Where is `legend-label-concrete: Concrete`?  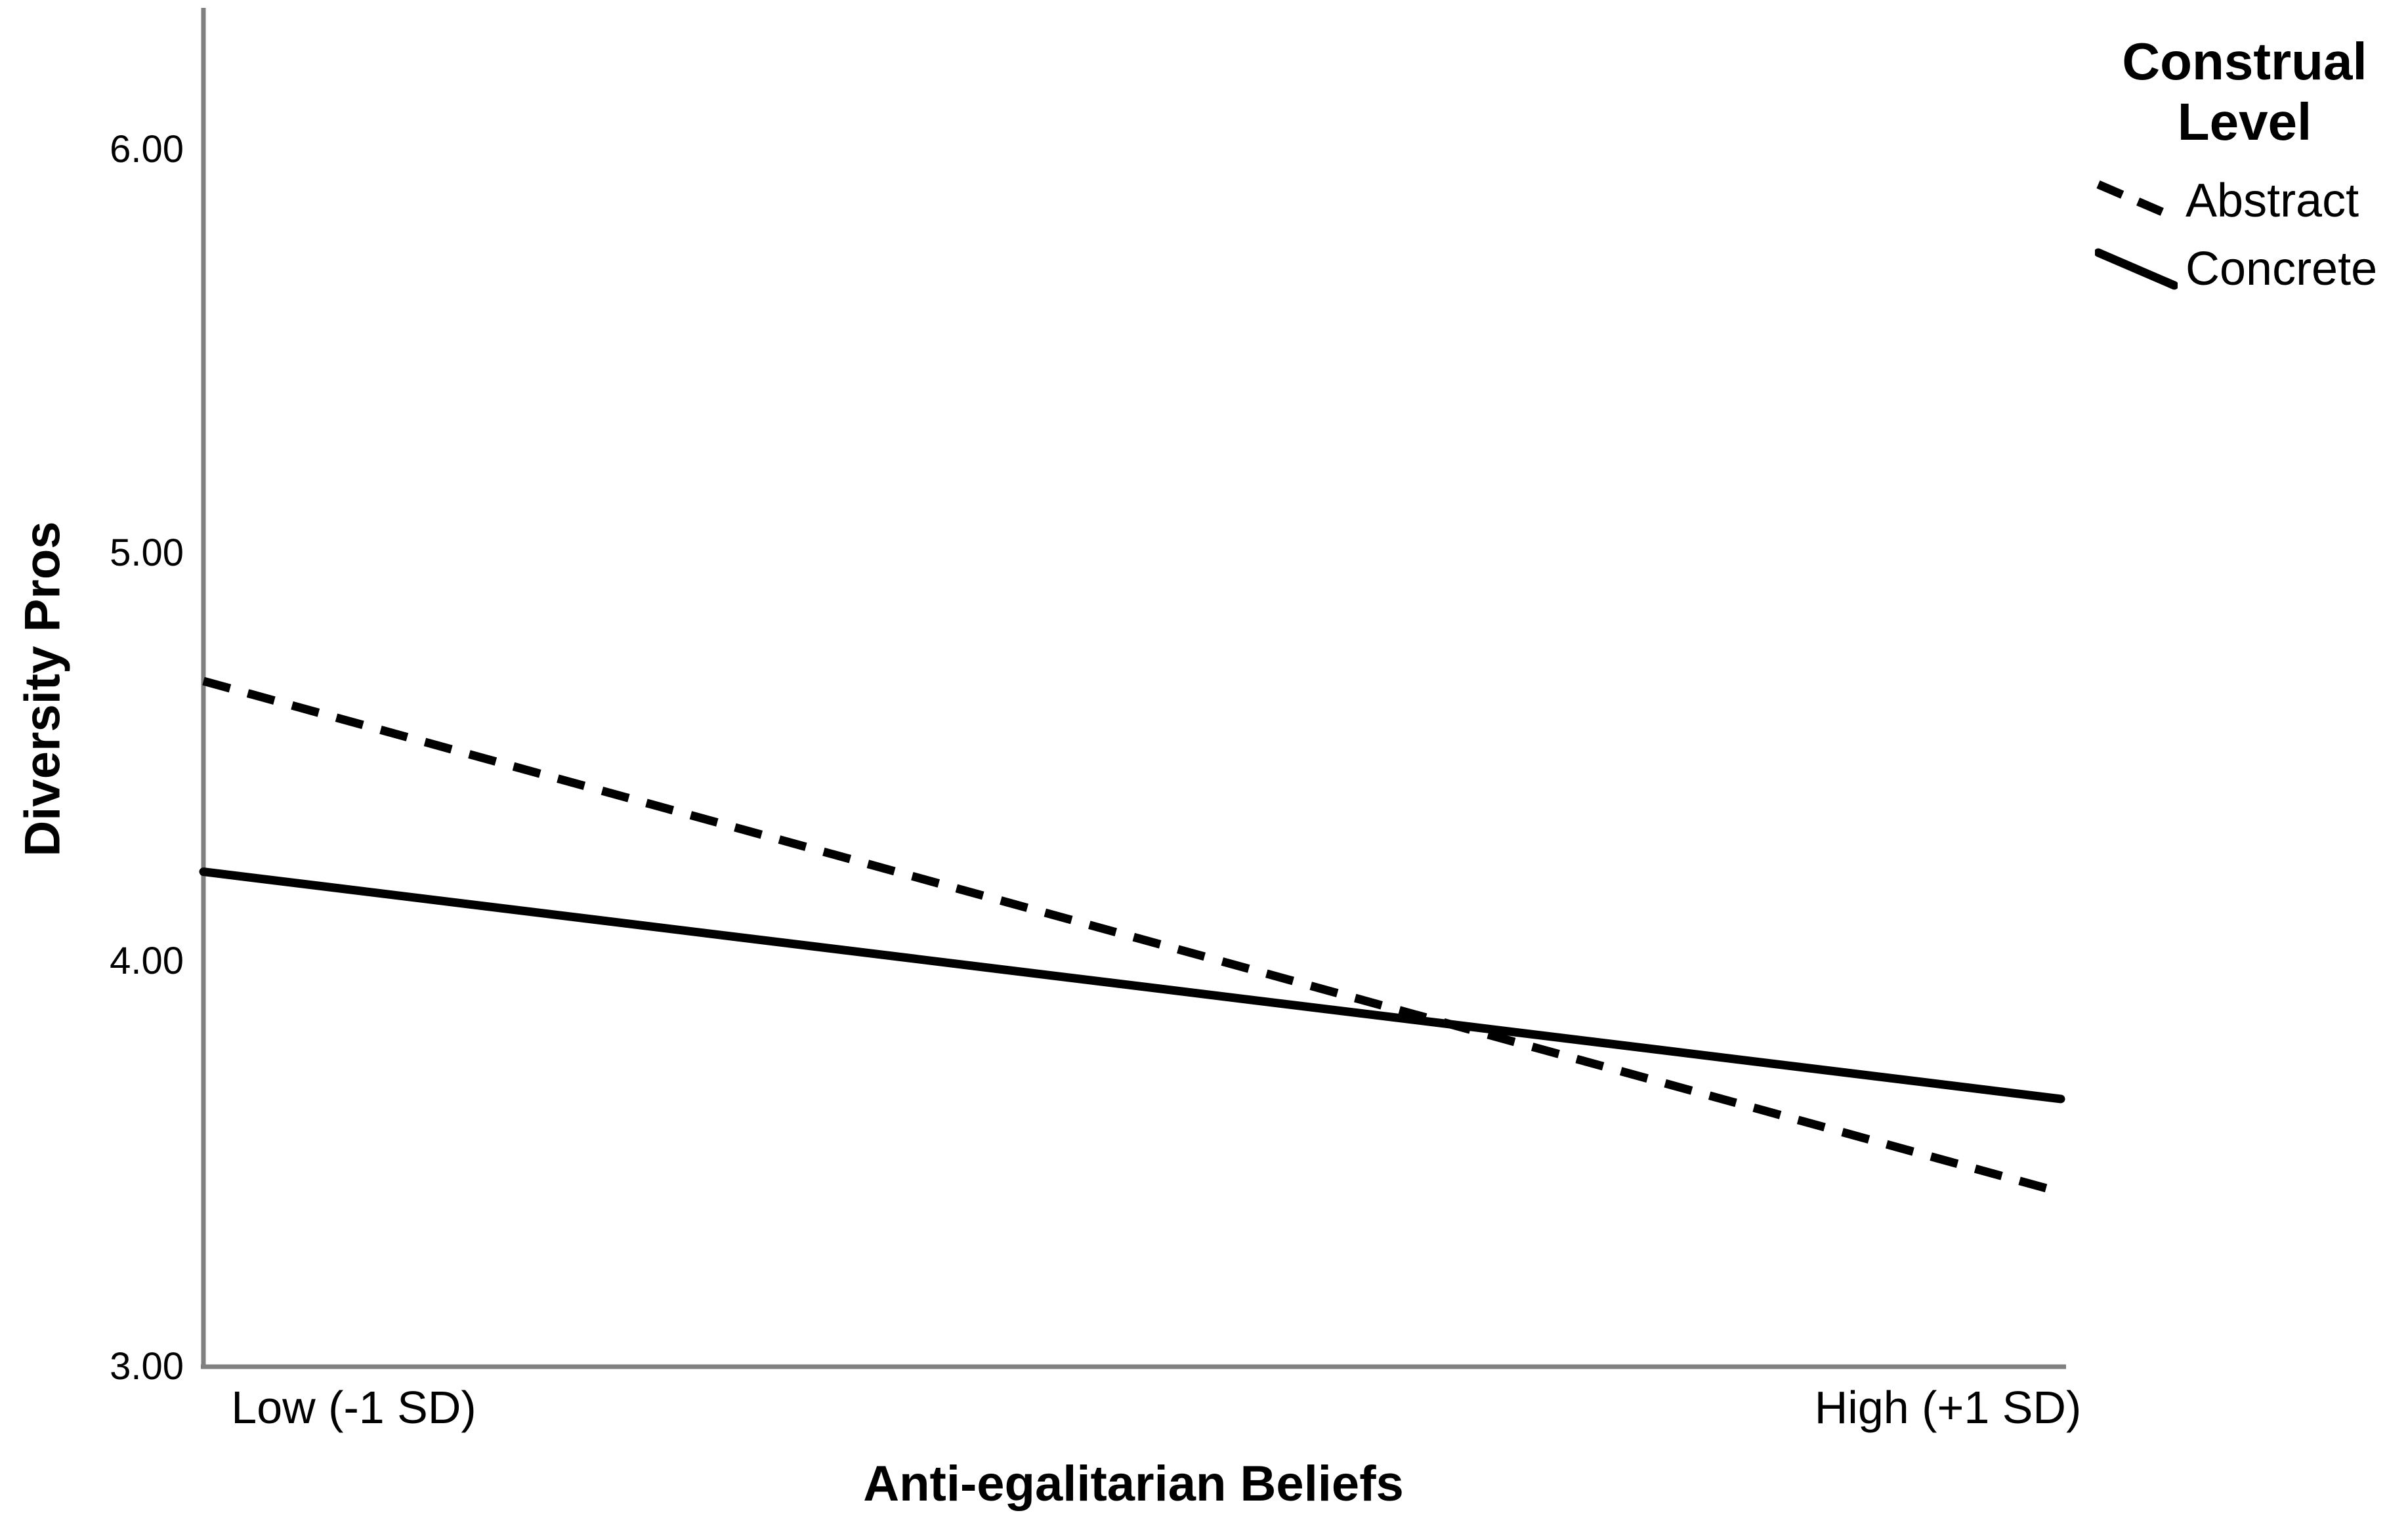 legend-label-concrete: Concrete is located at coordinates (2282, 269).